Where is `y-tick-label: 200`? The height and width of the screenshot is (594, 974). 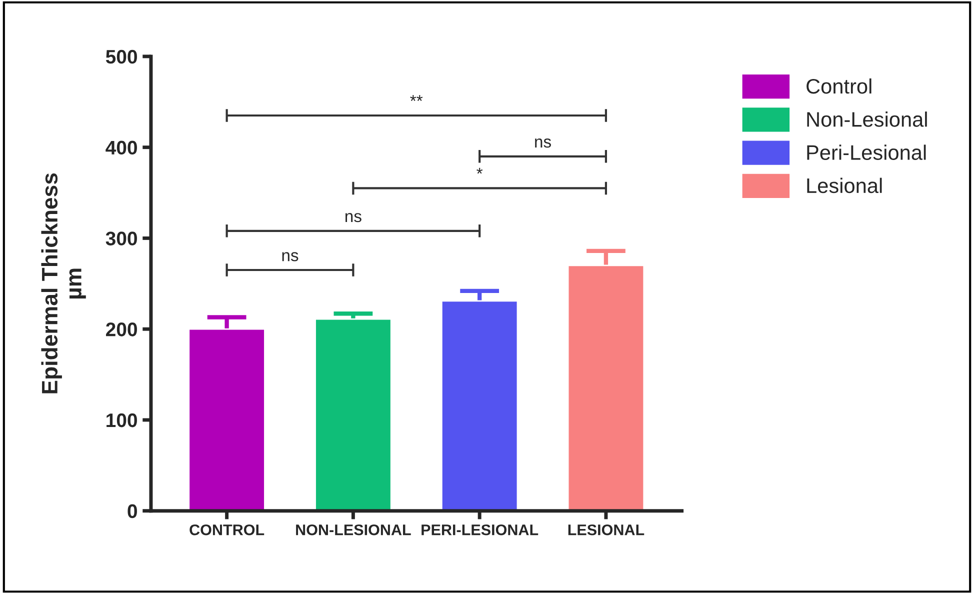
y-tick-label: 200 is located at coordinates (121, 329).